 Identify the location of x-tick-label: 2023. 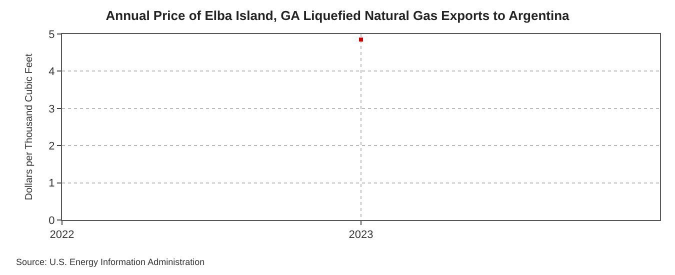
(361, 235).